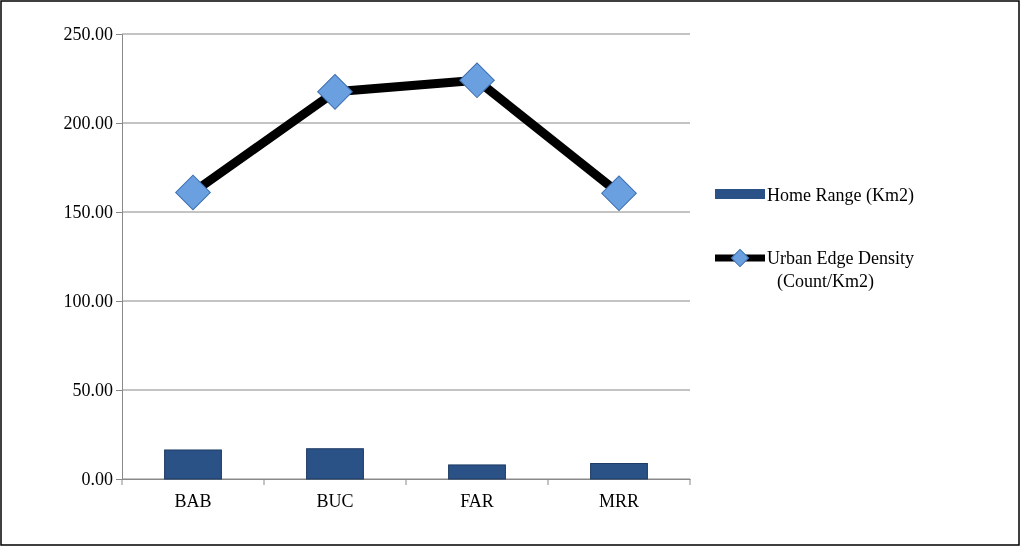 The image size is (1022, 548). What do you see at coordinates (477, 501) in the screenshot?
I see `x-tick-label: FAR` at bounding box center [477, 501].